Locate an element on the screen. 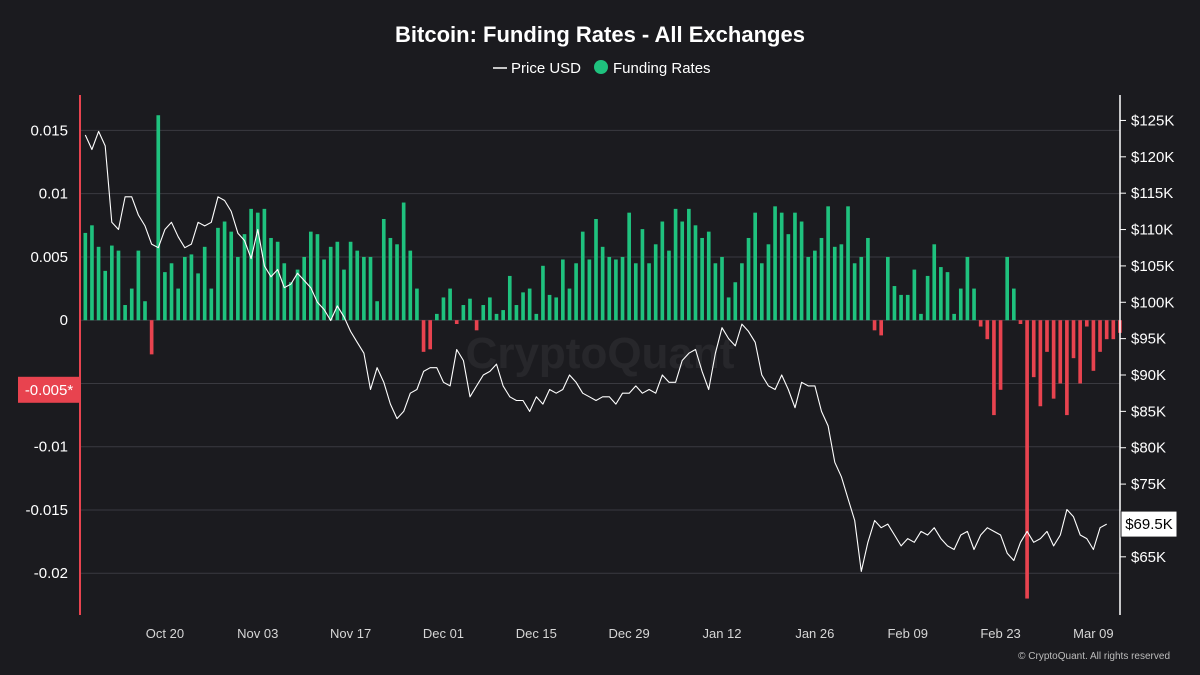 The image size is (1200, 675). right-tick-label: $80K is located at coordinates (1148, 448).